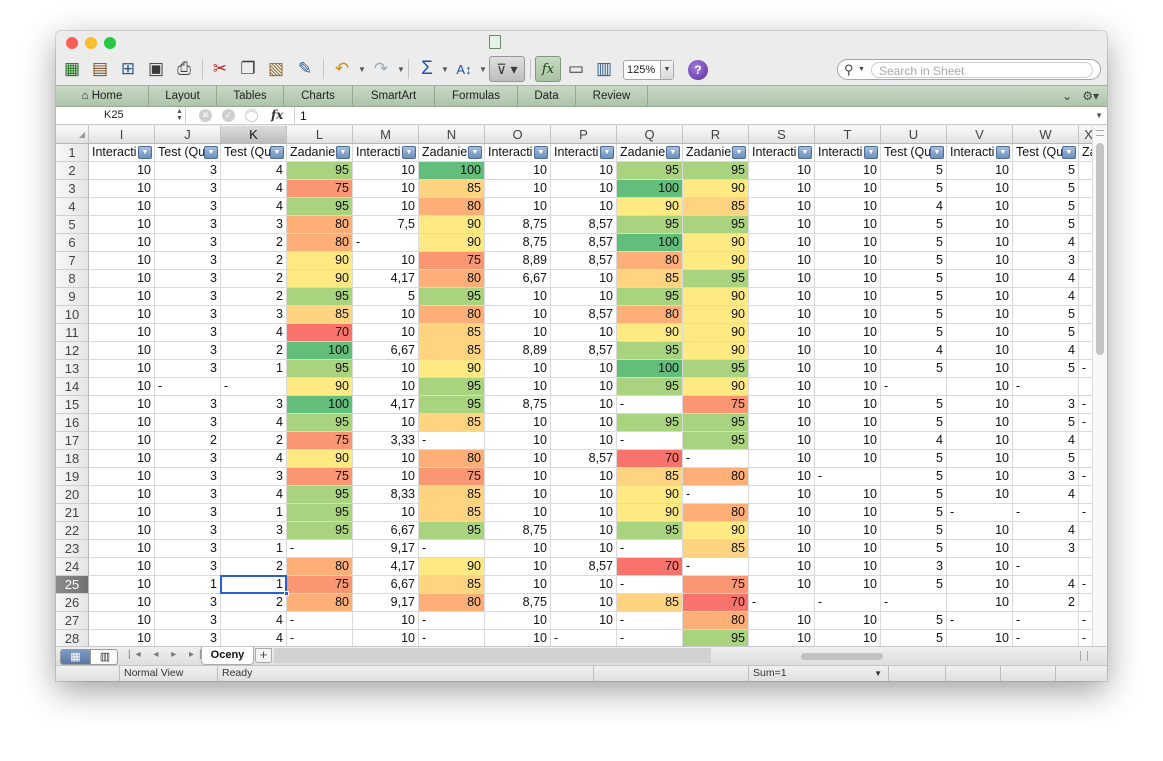 The height and width of the screenshot is (761, 1163). I want to click on row-header-21: 21, so click(72, 513).